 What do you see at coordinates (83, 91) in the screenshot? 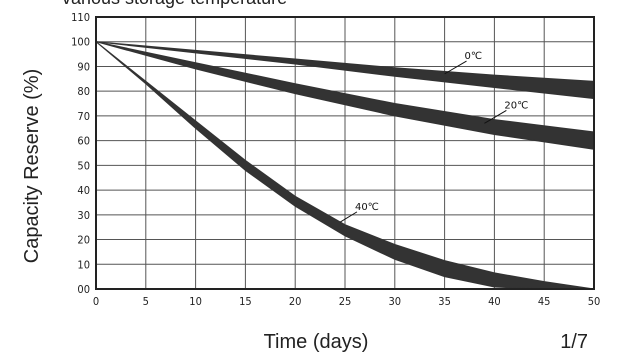
I see `y-tick-label: 80` at bounding box center [83, 91].